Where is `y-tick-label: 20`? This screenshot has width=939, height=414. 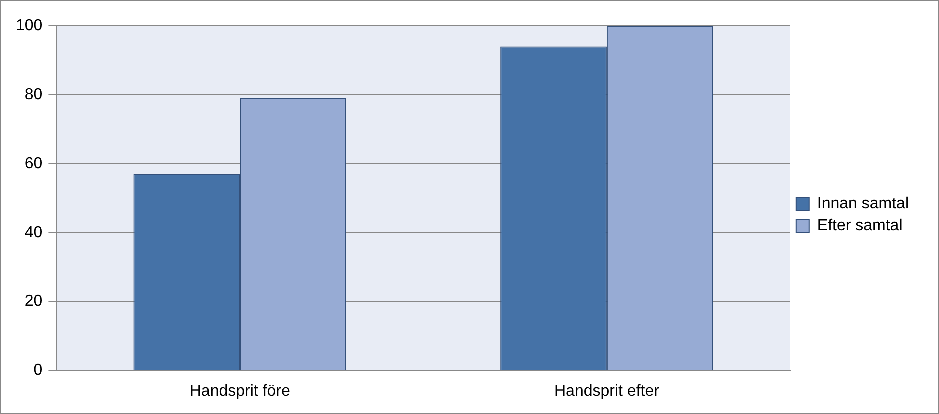 y-tick-label: 20 is located at coordinates (33, 301).